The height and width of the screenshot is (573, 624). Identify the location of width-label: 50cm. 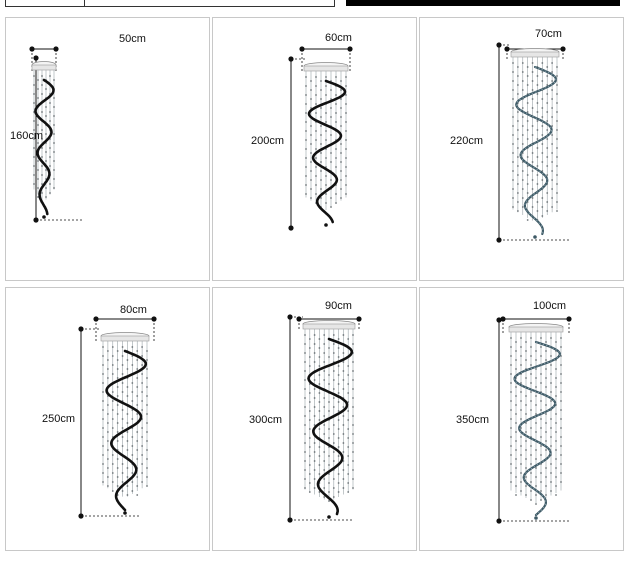
(132, 39).